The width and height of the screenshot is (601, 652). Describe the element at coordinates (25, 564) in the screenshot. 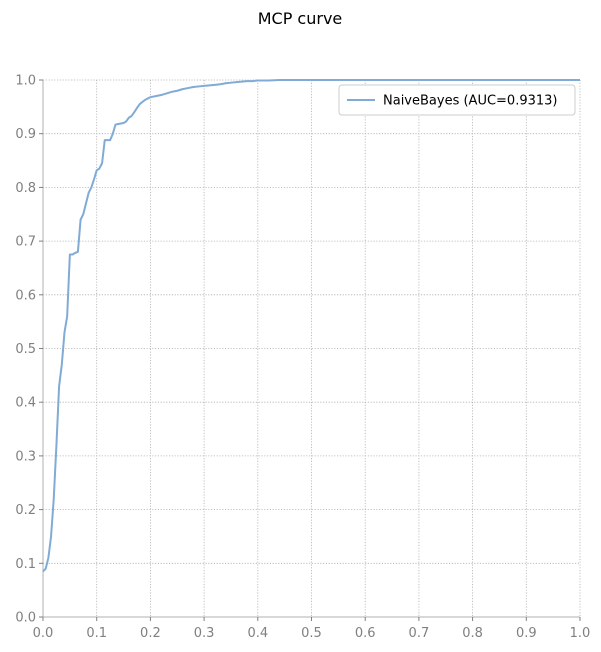

I see `y-tick-label: 0.1` at that location.